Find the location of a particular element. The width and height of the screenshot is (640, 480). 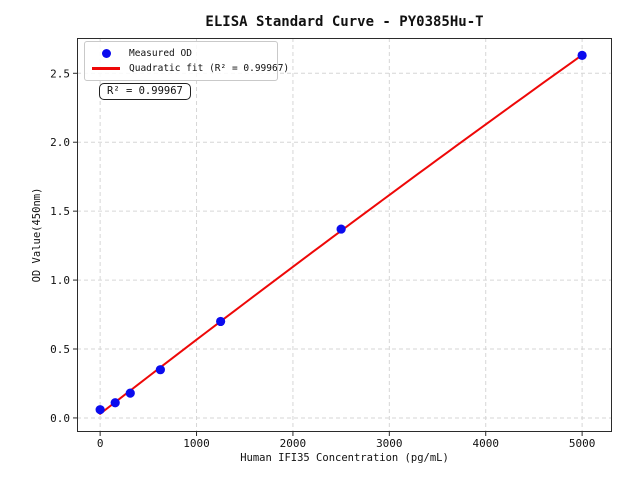

legend-label-measured-od: Measured OD is located at coordinates (160, 53).